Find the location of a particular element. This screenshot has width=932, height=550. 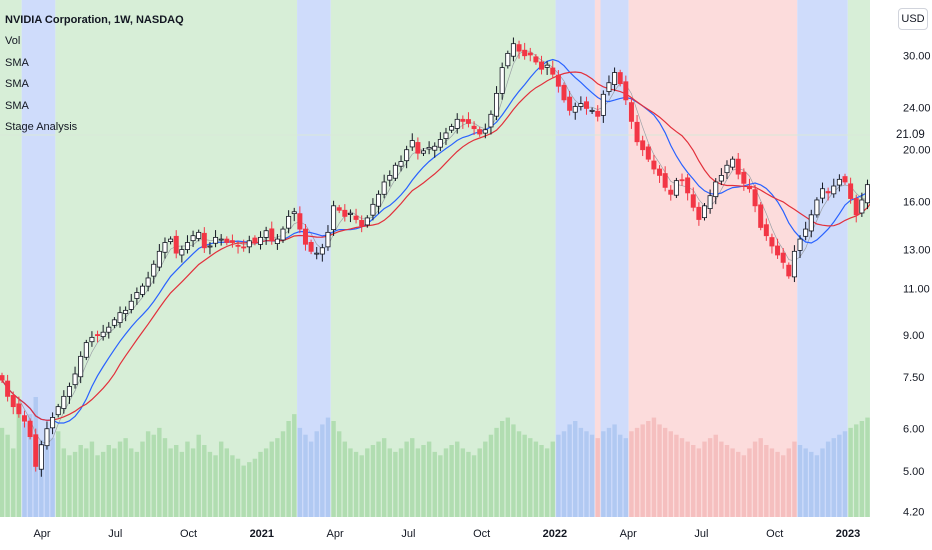

legend-sma-fast: SMA is located at coordinates (17, 62).